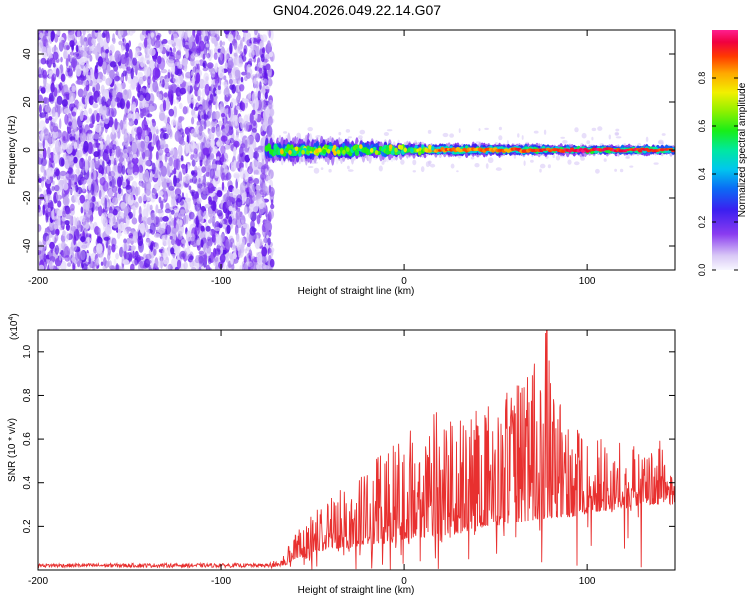  I want to click on spectrogram-ytick-label: 20, so click(27, 102).